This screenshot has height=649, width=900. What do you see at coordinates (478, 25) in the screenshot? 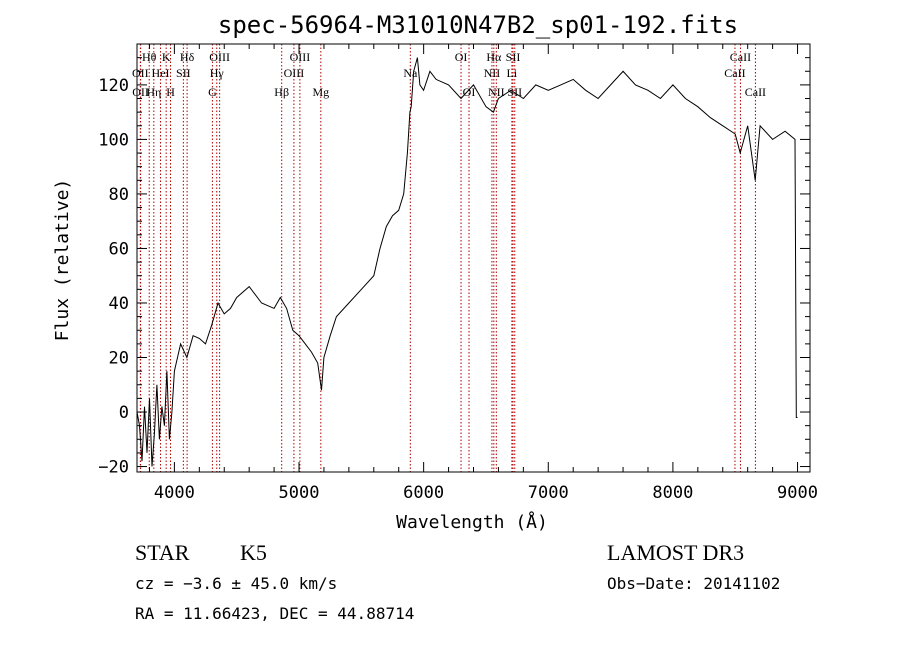
I see `chart-title: spec-56964-M31010N47B2_sp01-192.fits` at bounding box center [478, 25].